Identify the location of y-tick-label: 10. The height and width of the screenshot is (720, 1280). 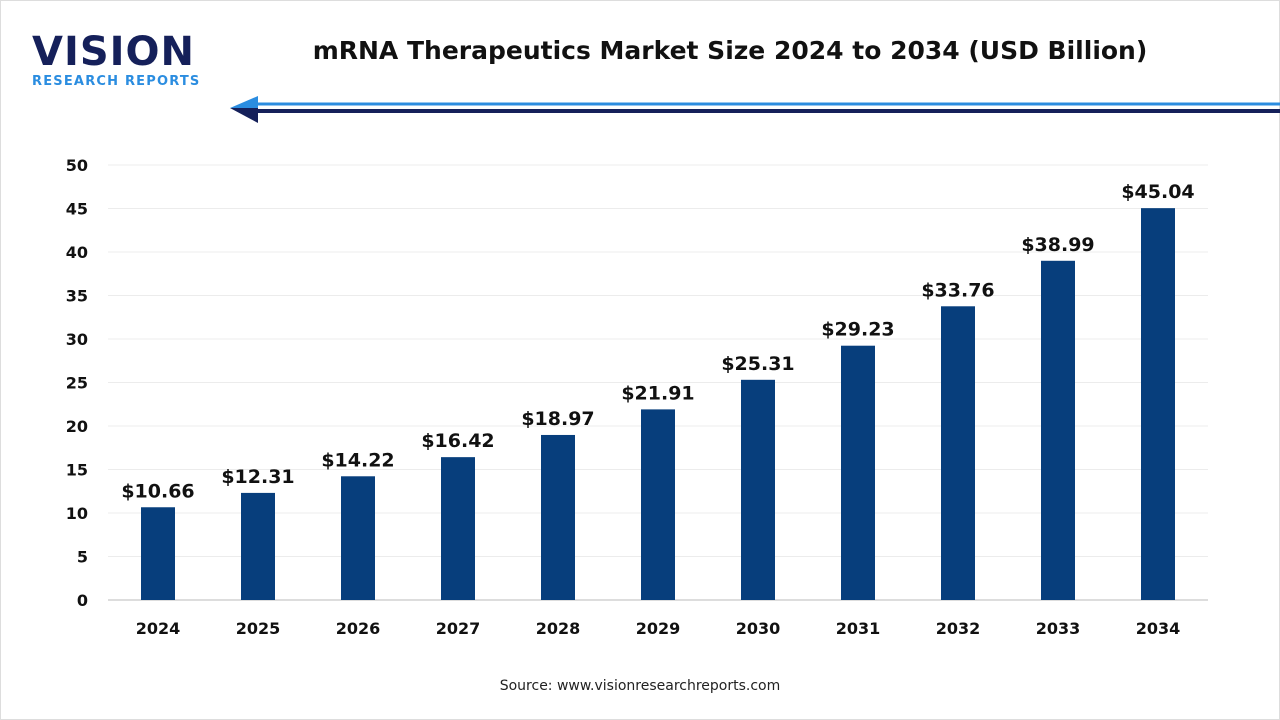
(77, 513).